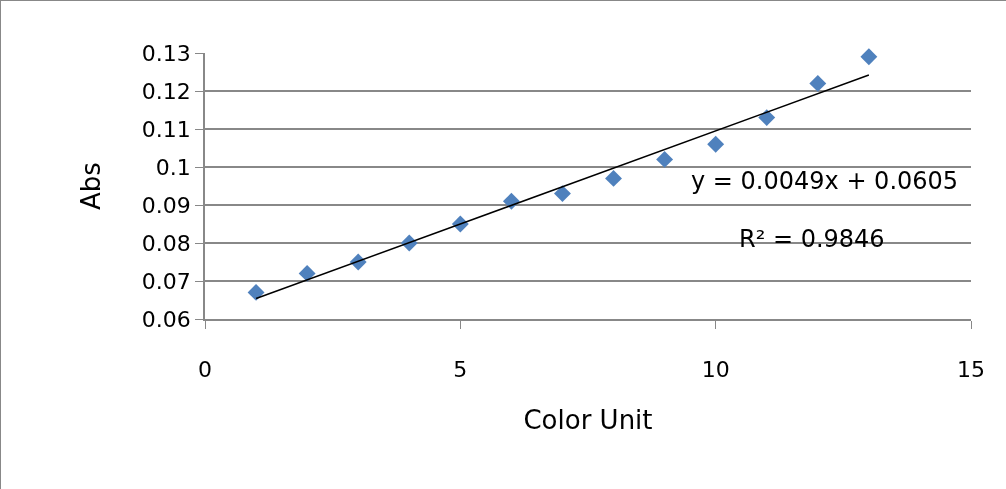  Describe the element at coordinates (166, 281) in the screenshot. I see `y-tick-label: 0.07` at that location.